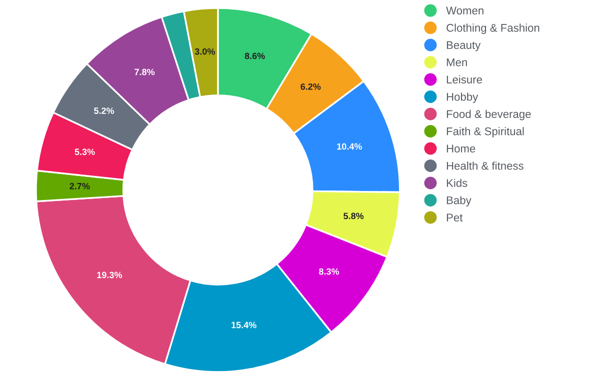 The image size is (597, 383). I want to click on data-label: 8.6%, so click(254, 56).